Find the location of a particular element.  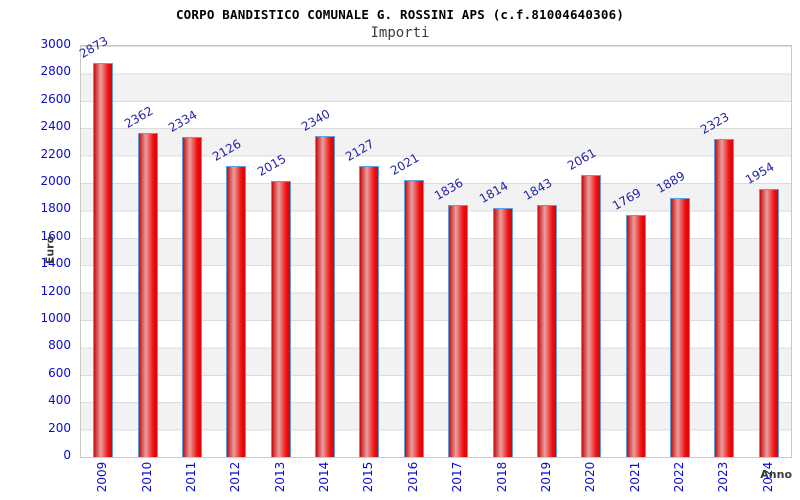

bar-2010: 2362 is located at coordinates (140, 280).